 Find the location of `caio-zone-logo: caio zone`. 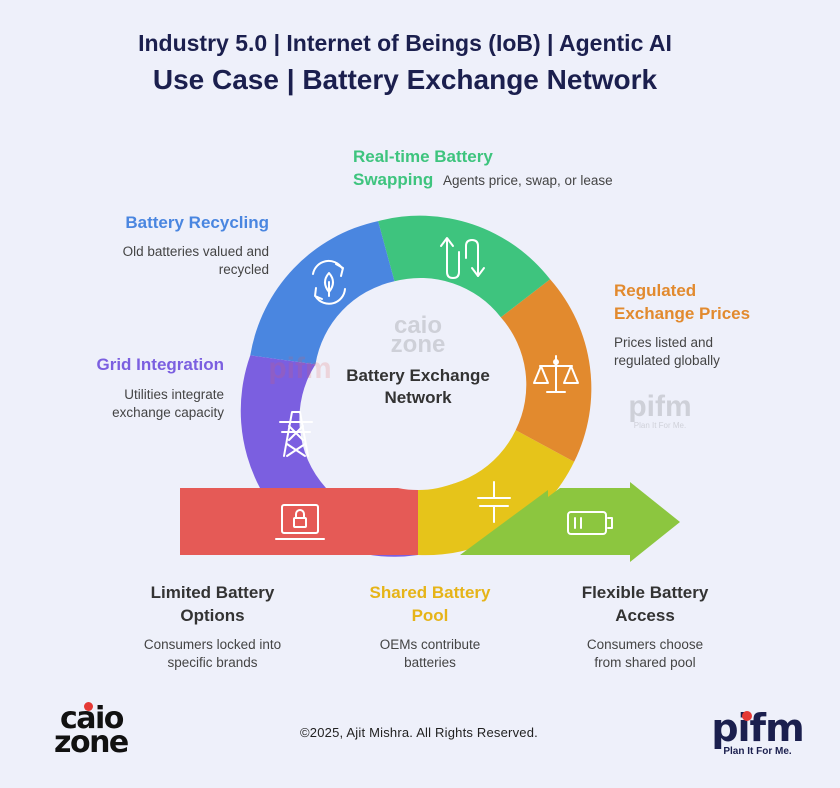

caio-zone-logo: caio zone is located at coordinates (91, 732).